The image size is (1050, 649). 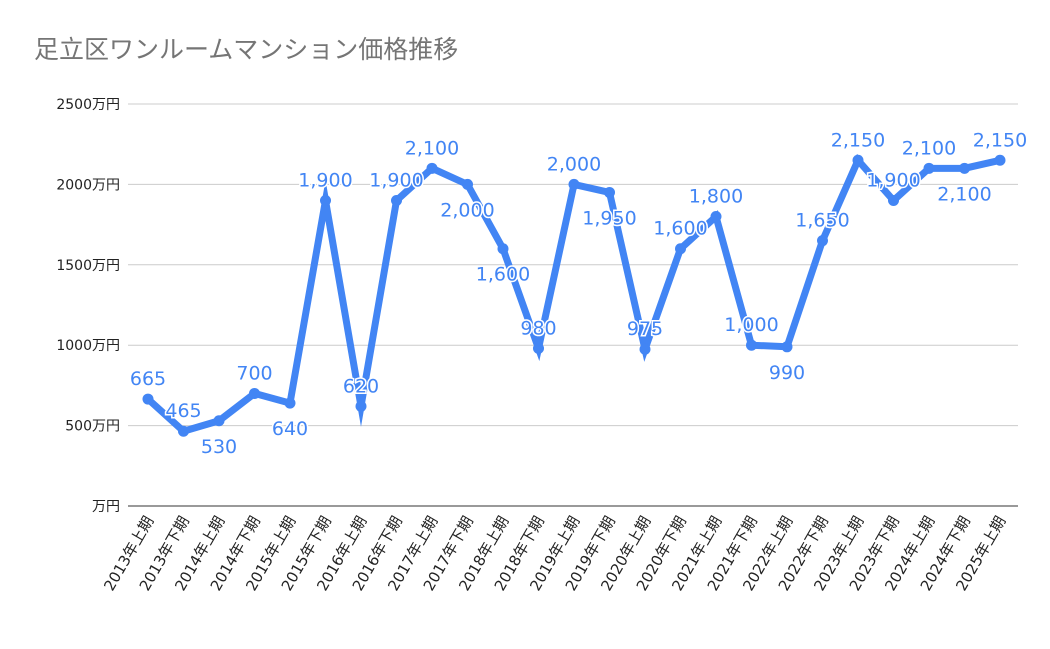 What do you see at coordinates (148, 379) in the screenshot?
I see `data-label: 665` at bounding box center [148, 379].